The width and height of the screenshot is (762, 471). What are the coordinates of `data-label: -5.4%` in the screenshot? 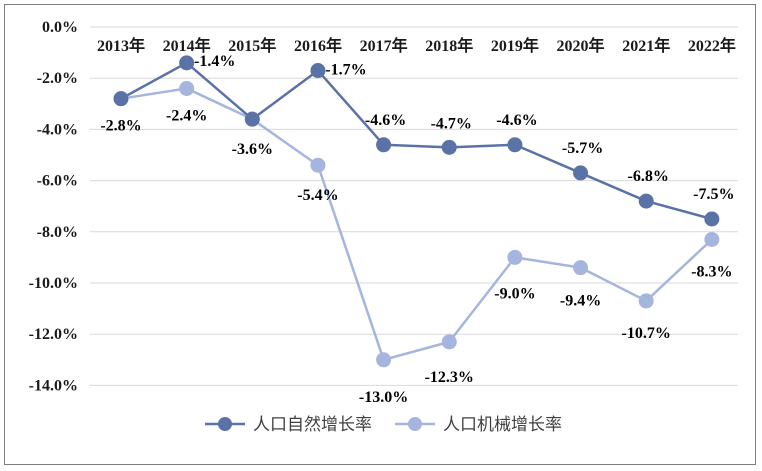 It's located at (317, 195).